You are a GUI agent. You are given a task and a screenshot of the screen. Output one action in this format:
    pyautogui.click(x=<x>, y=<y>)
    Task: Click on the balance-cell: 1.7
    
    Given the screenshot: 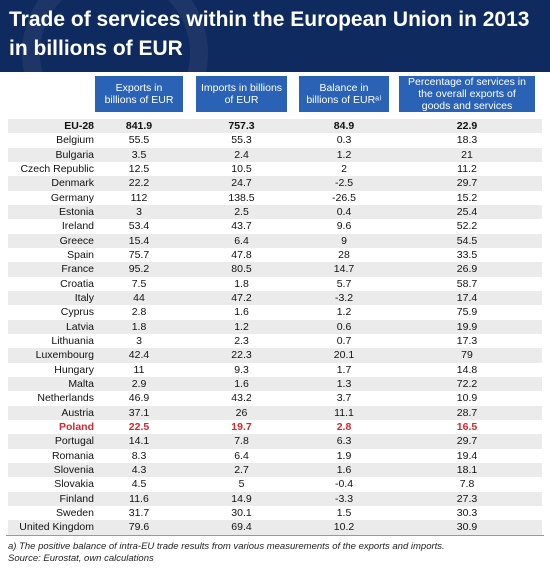 What is the action you would take?
    pyautogui.click(x=344, y=369)
    